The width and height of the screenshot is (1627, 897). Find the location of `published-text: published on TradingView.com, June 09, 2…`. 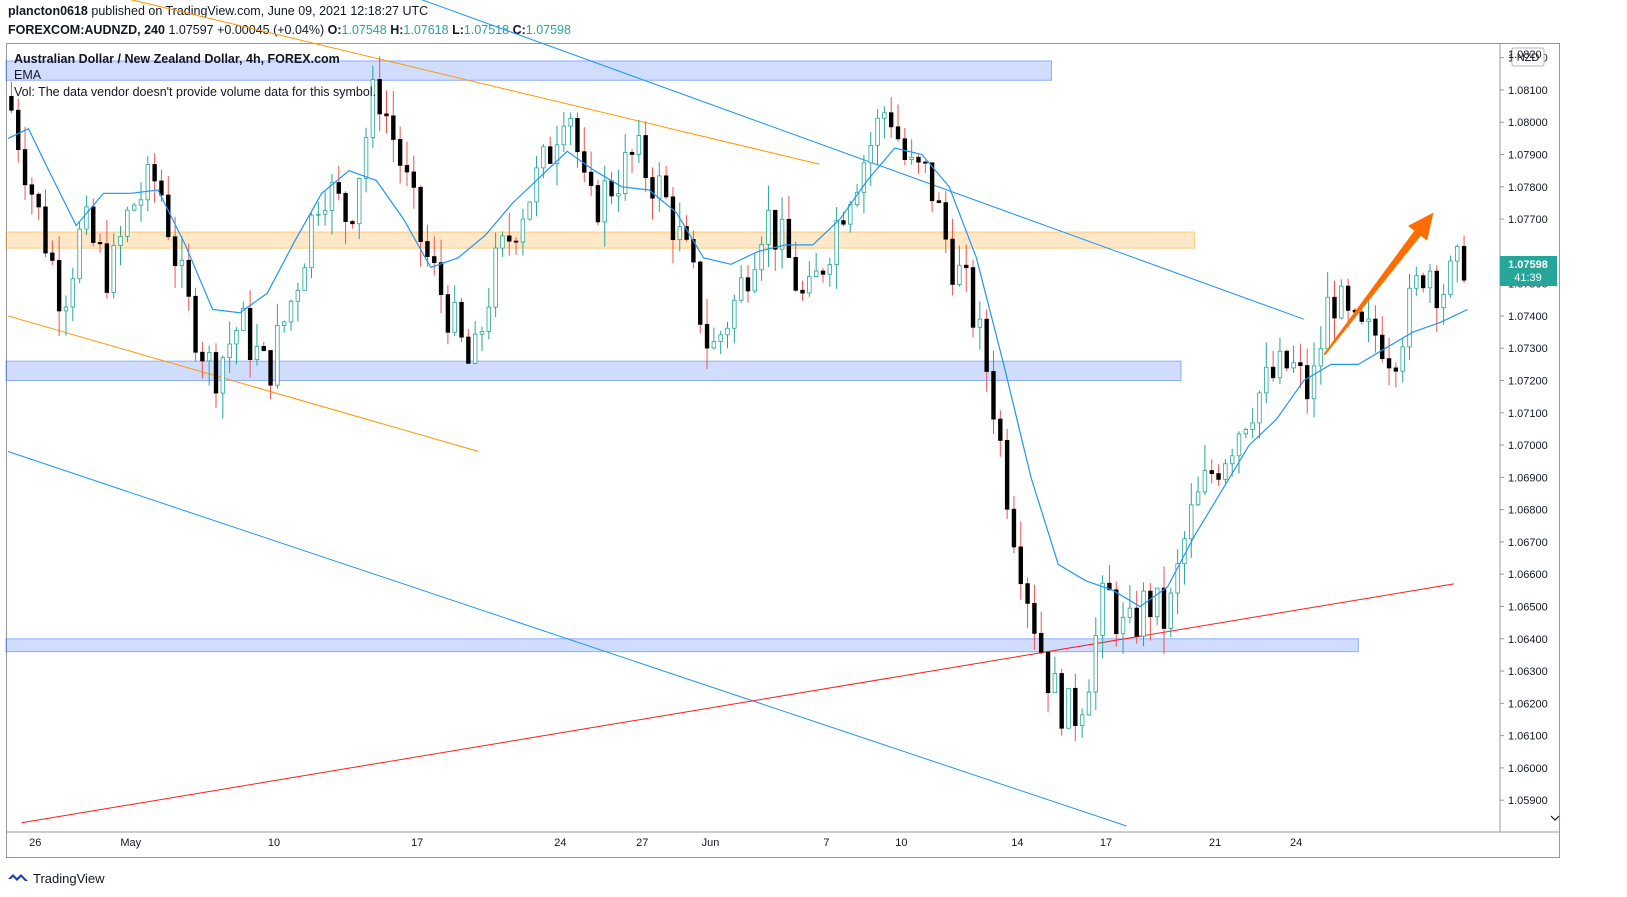

published-text: published on TradingView.com, June 09, 2… is located at coordinates (260, 11).